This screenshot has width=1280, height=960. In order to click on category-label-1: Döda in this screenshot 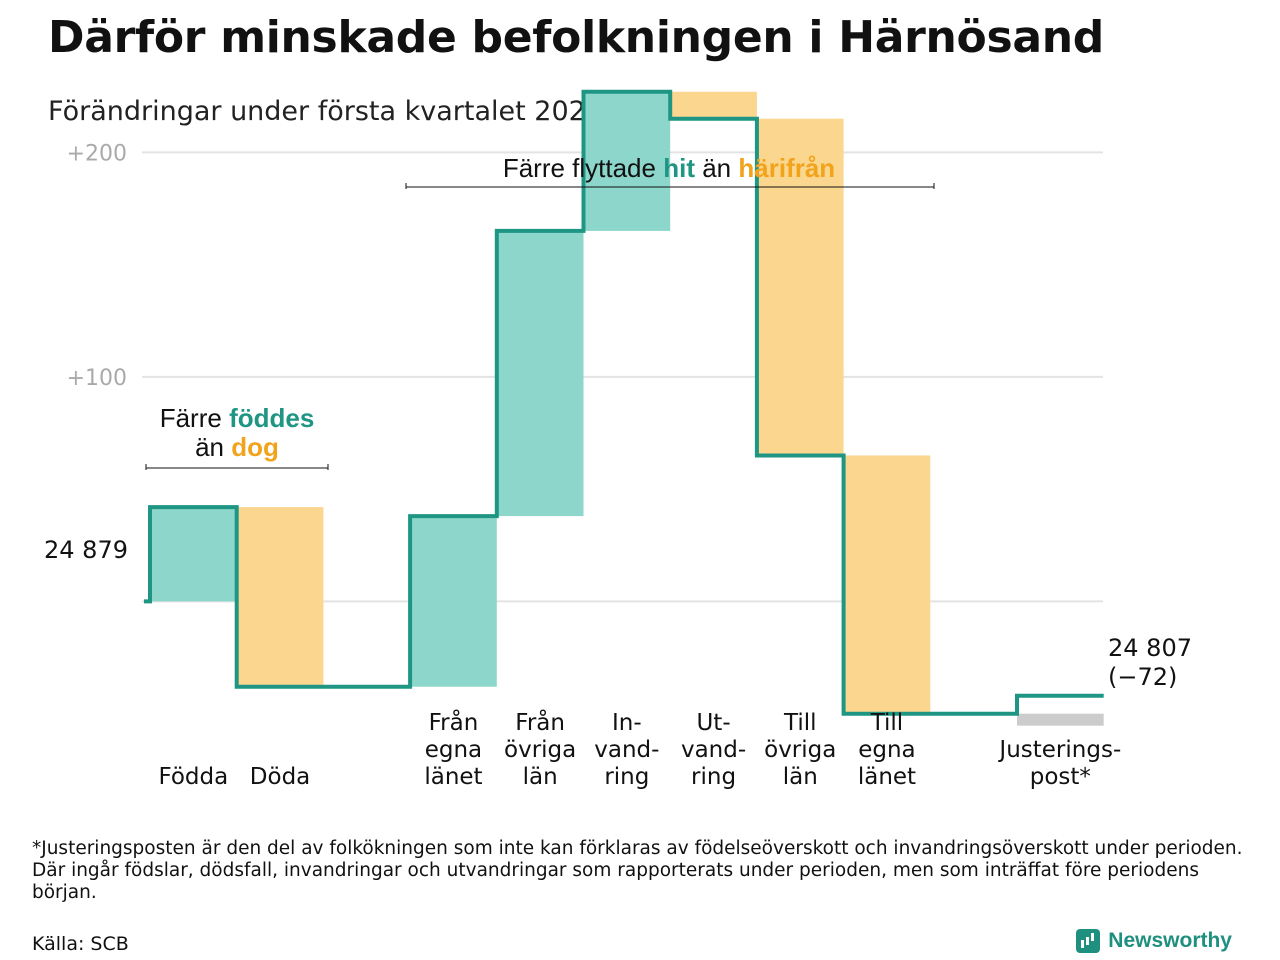, I will do `click(280, 777)`.